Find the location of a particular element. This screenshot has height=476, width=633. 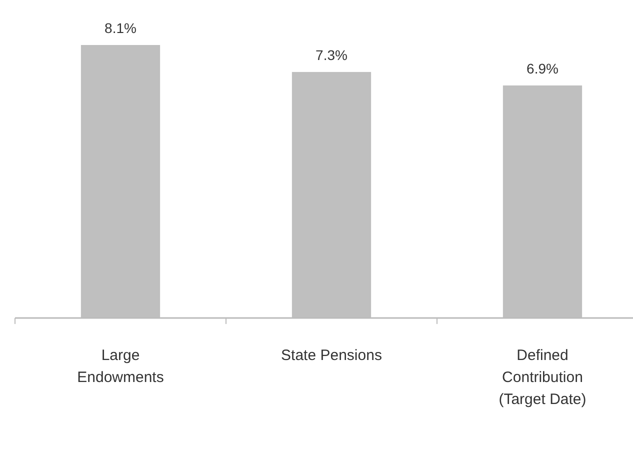

data-label: 7.3% is located at coordinates (332, 54).